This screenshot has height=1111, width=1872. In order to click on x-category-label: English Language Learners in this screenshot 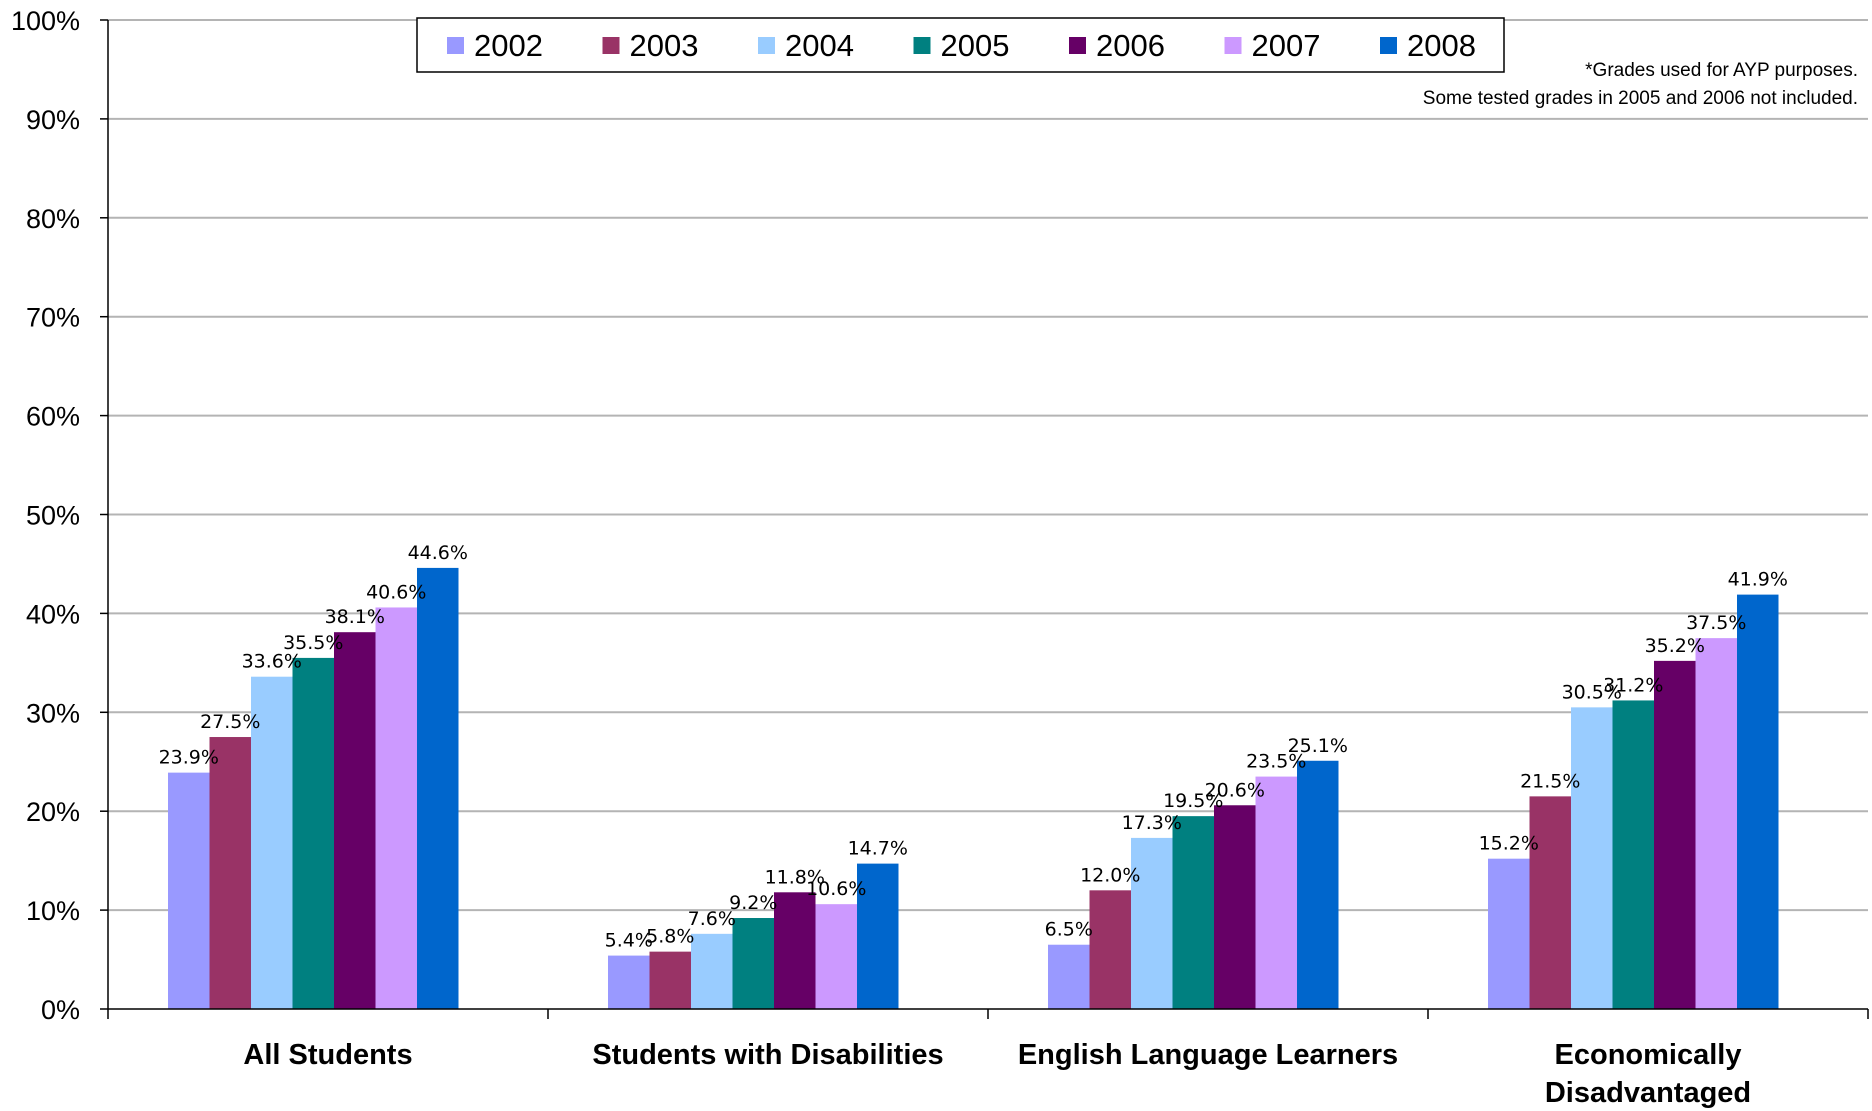, I will do `click(1208, 1055)`.